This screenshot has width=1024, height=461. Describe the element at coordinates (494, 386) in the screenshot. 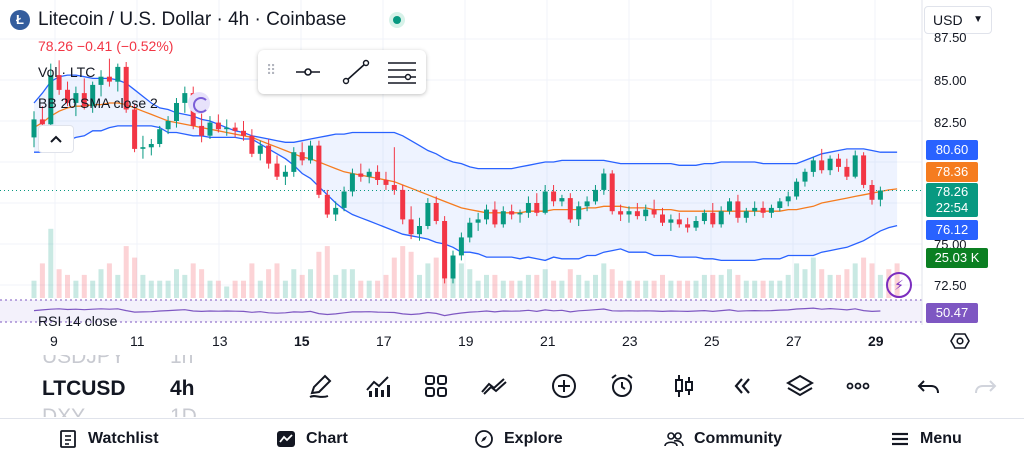

I see `compare-icon` at that location.